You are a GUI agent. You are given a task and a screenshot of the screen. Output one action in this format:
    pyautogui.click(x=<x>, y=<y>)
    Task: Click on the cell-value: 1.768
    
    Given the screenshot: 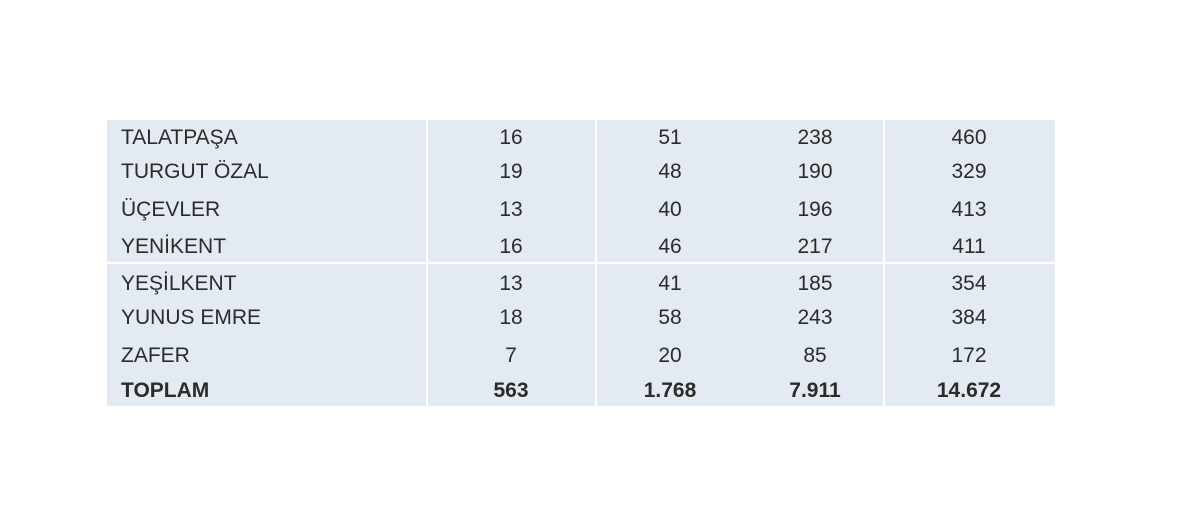 What is the action you would take?
    pyautogui.click(x=670, y=390)
    